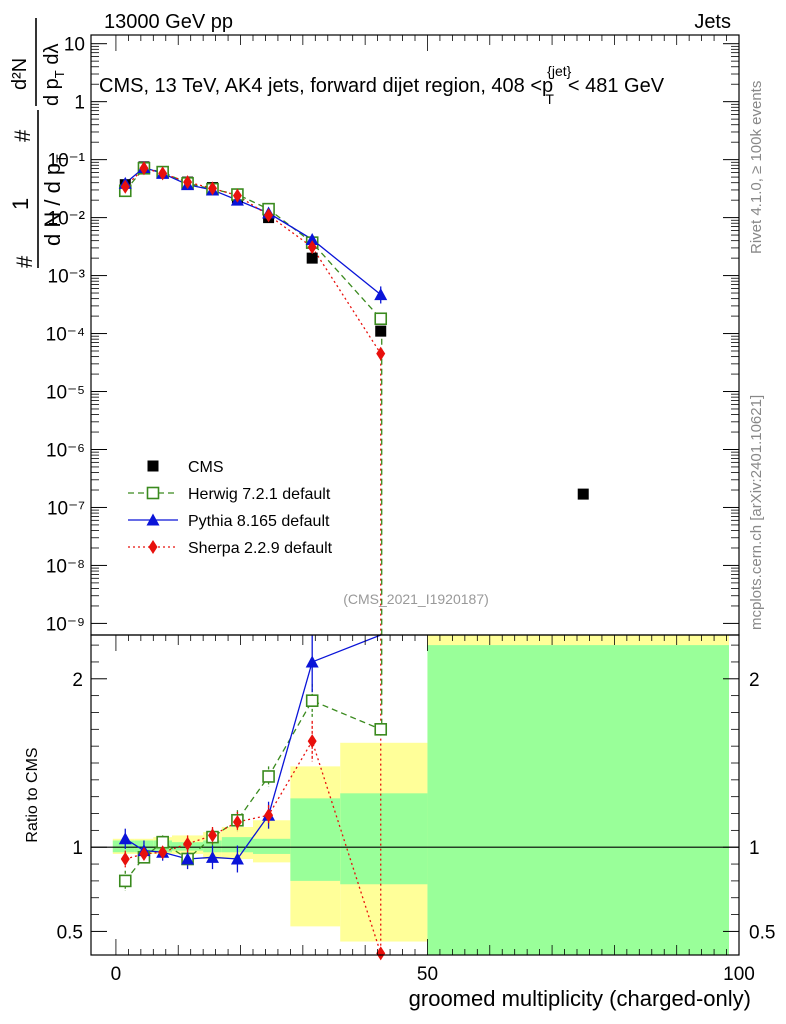  What do you see at coordinates (754, 848) in the screenshot?
I see `ratio-ytick-label-right-1: 1` at bounding box center [754, 848].